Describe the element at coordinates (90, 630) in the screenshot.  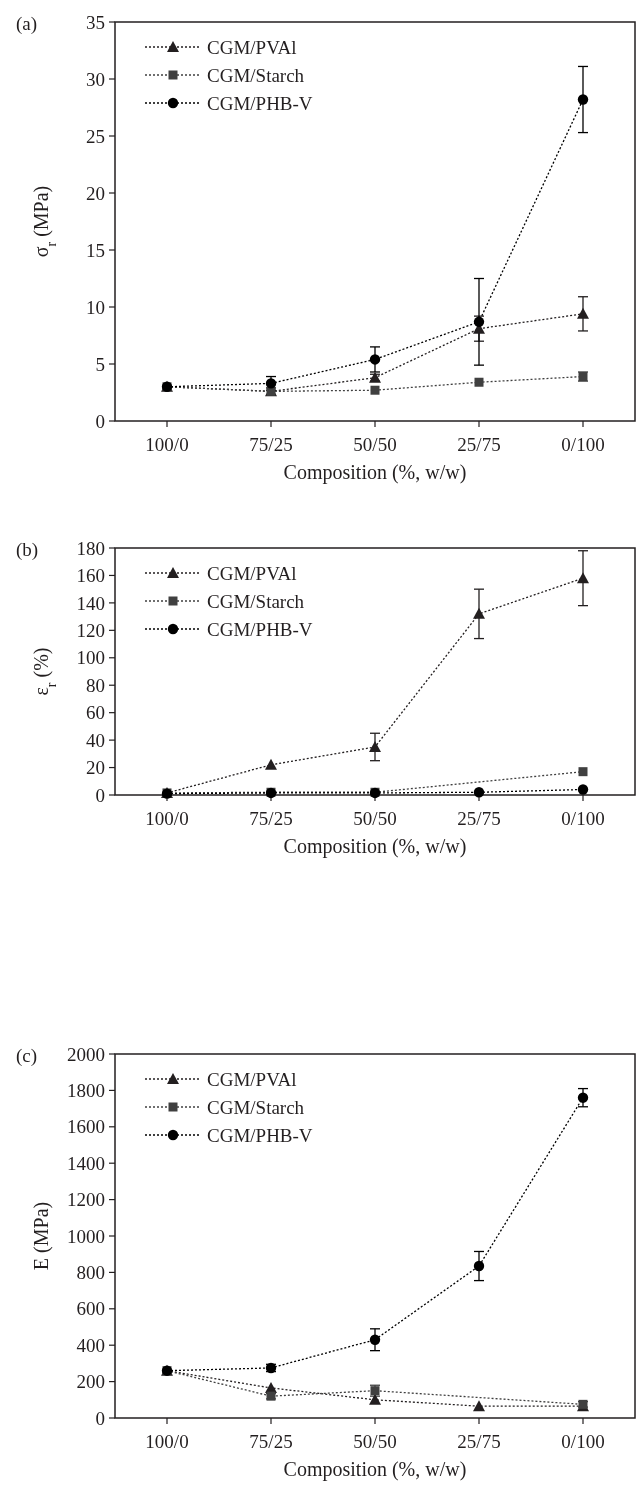
I see `y-tick-label: 120` at that location.